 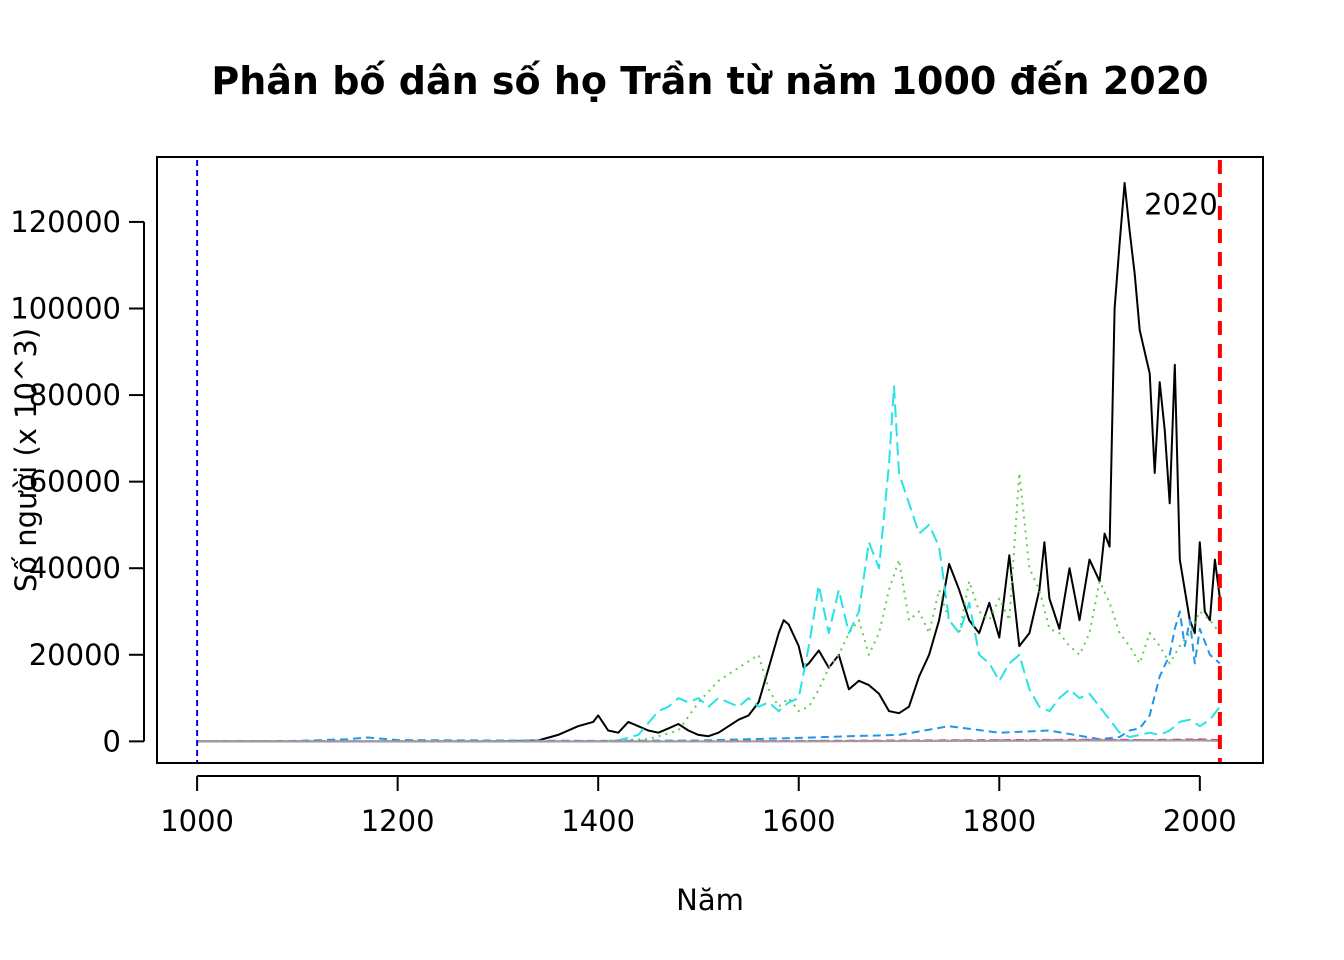 I want to click on annotation-label: 2020, so click(x=1181, y=204).